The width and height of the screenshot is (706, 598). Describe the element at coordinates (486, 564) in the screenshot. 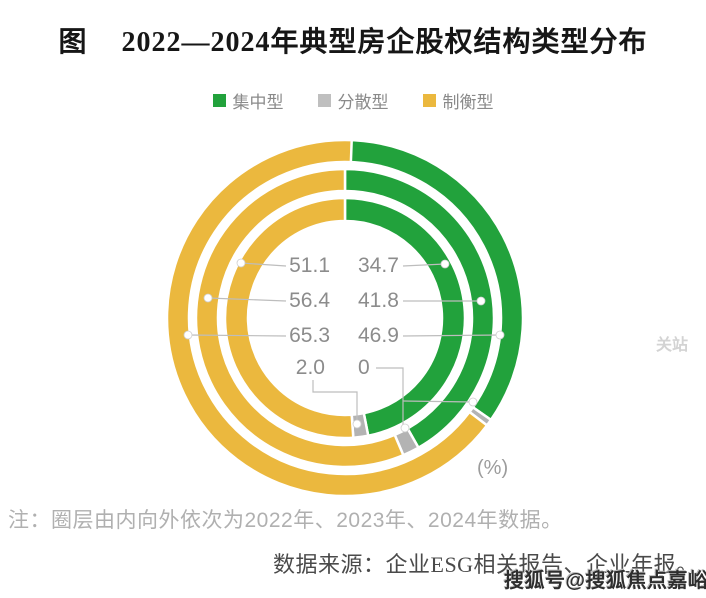

I see `data-source-note: 数据来源：企业ESG相关报告、企业年报。` at that location.